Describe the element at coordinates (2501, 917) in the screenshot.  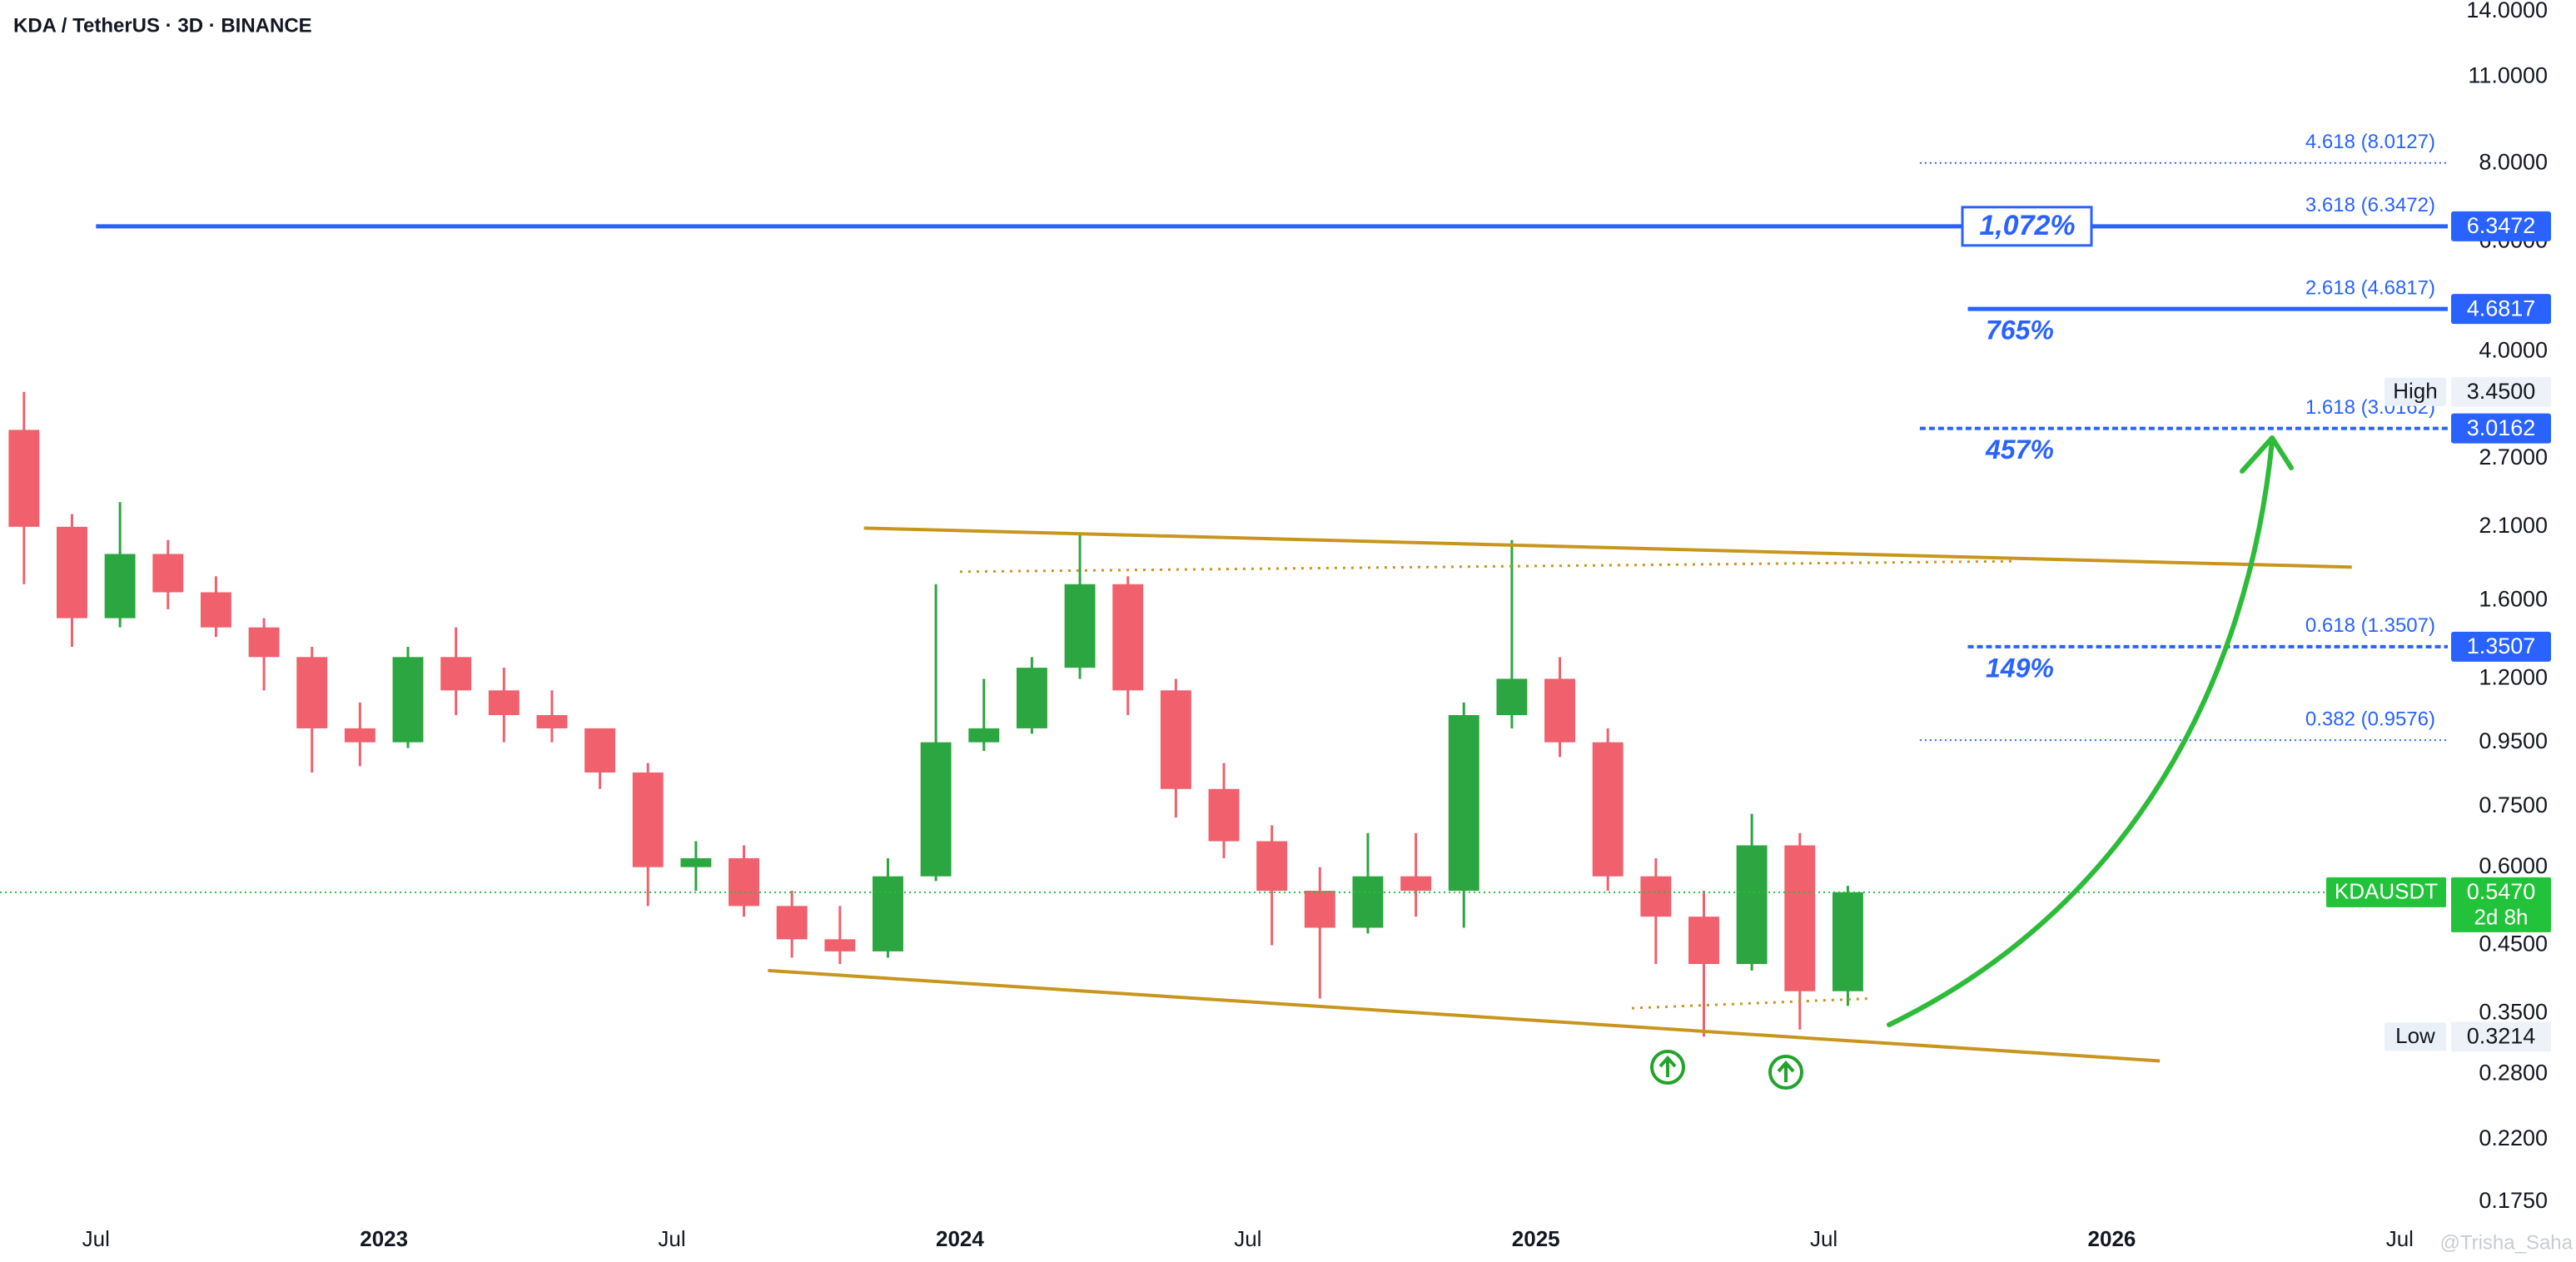
I see `countdown-label: 2d 8h` at that location.